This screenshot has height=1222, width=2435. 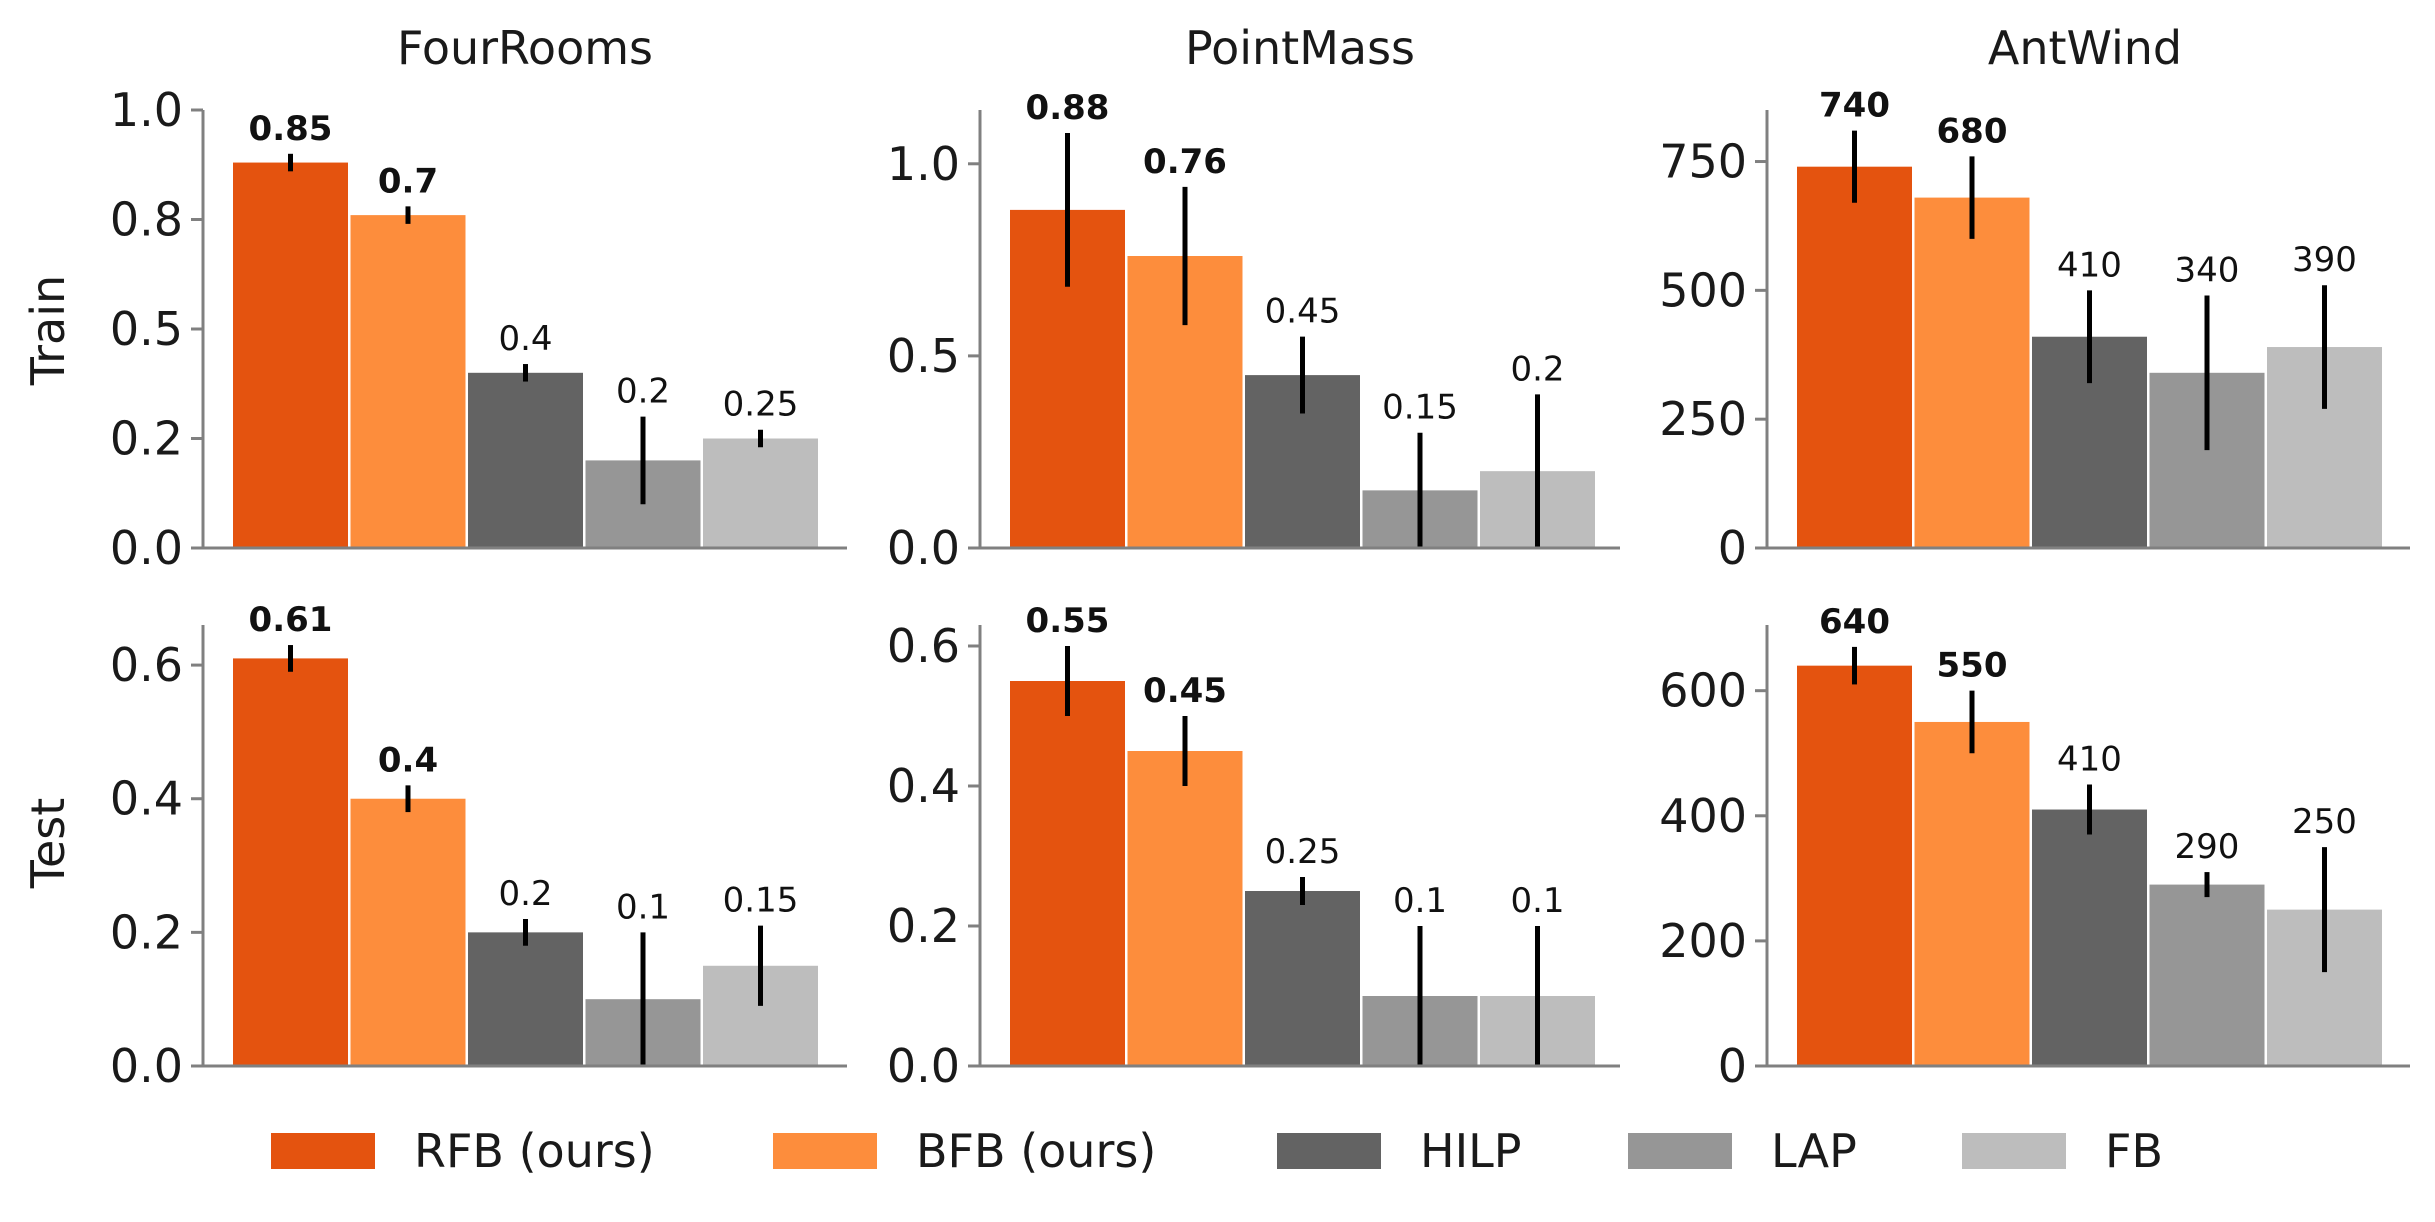 I want to click on value-label-lap: 0.15, so click(x=1420, y=408).